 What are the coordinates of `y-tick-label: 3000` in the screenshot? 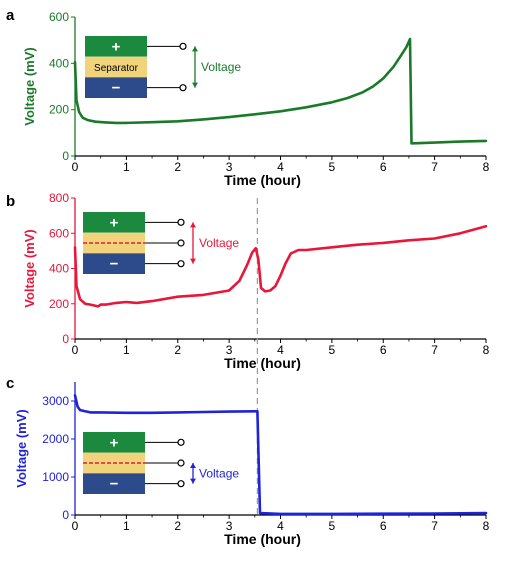 It's located at (55, 401).